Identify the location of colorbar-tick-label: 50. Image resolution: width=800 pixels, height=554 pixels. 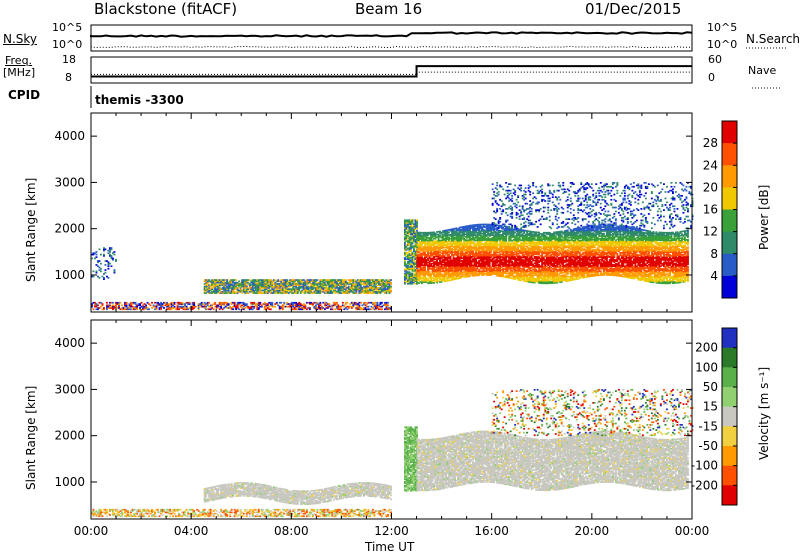
(710, 387).